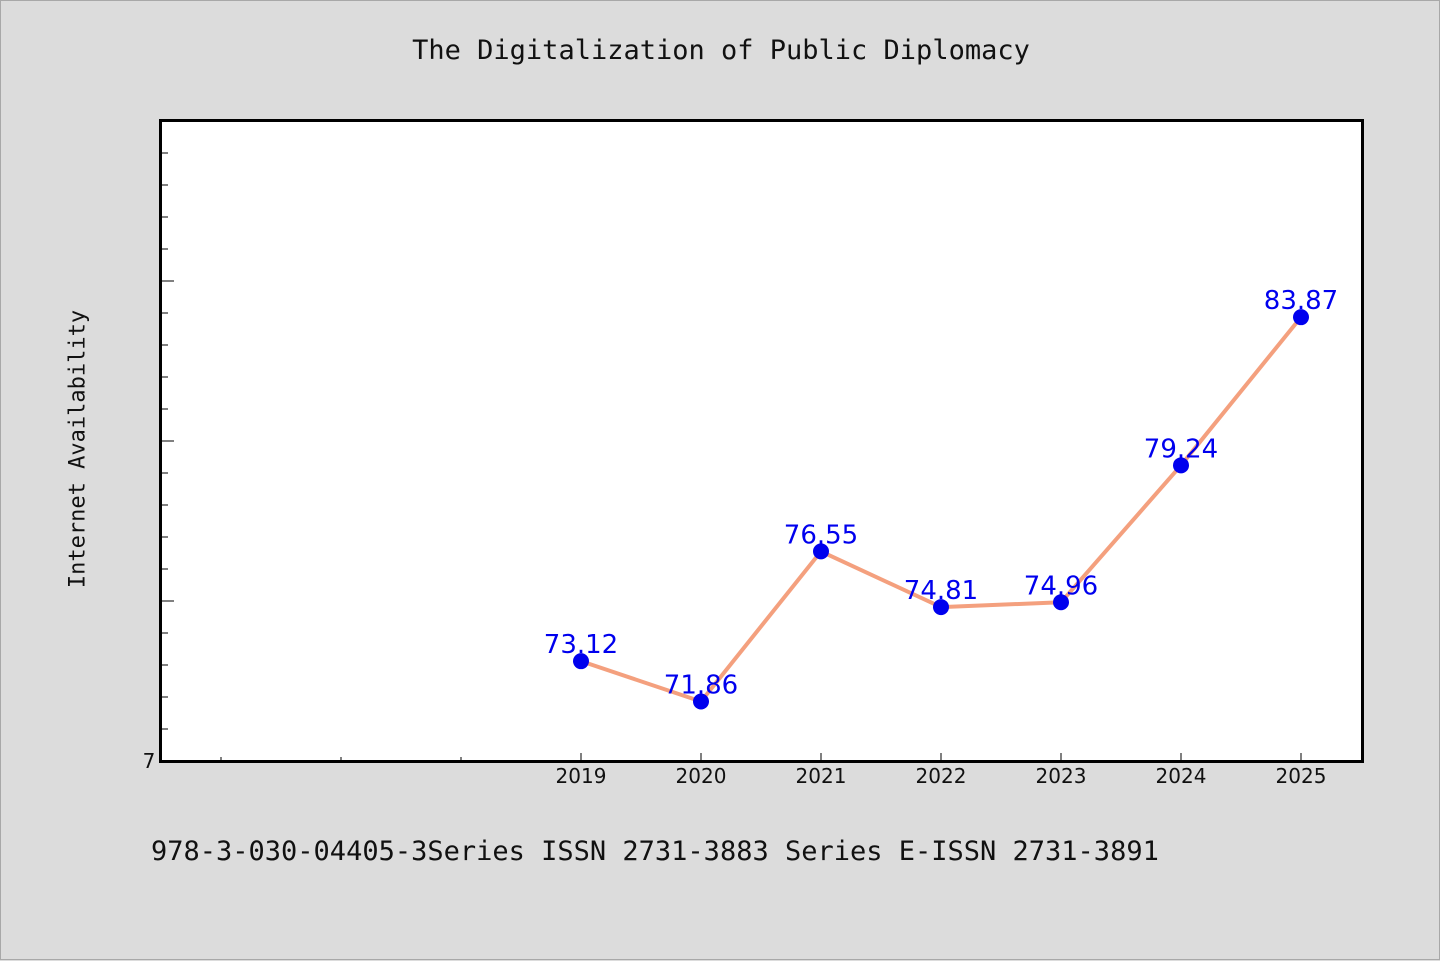 The height and width of the screenshot is (961, 1440). Describe the element at coordinates (701, 701) in the screenshot. I see `data-point-2020` at that location.